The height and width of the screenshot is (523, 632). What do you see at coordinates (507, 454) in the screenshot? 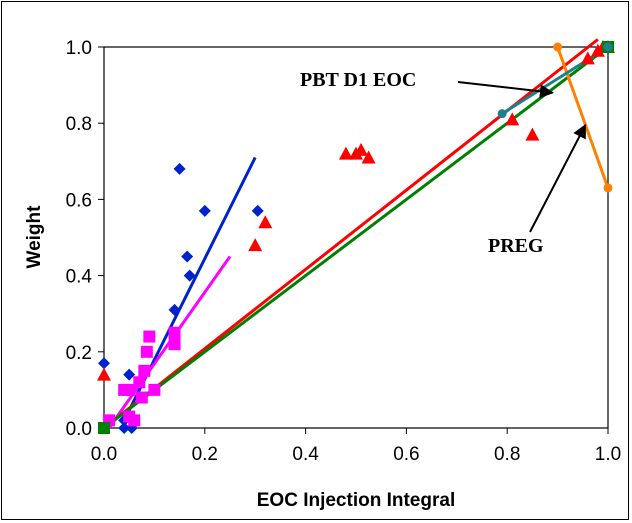
I see `x-tick-label: 0.8` at bounding box center [507, 454].